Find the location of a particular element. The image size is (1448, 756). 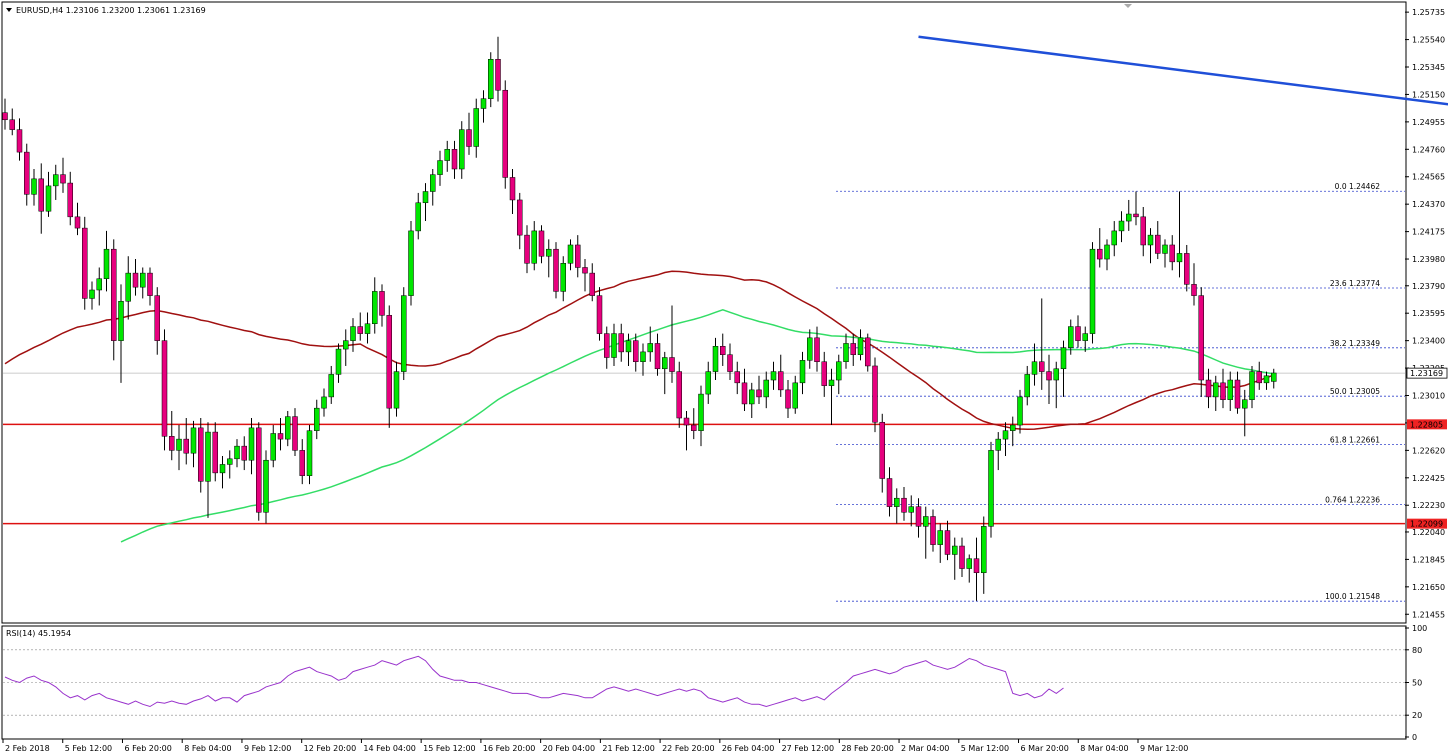

price-tick-label: 1.25735 is located at coordinates (1428, 12).